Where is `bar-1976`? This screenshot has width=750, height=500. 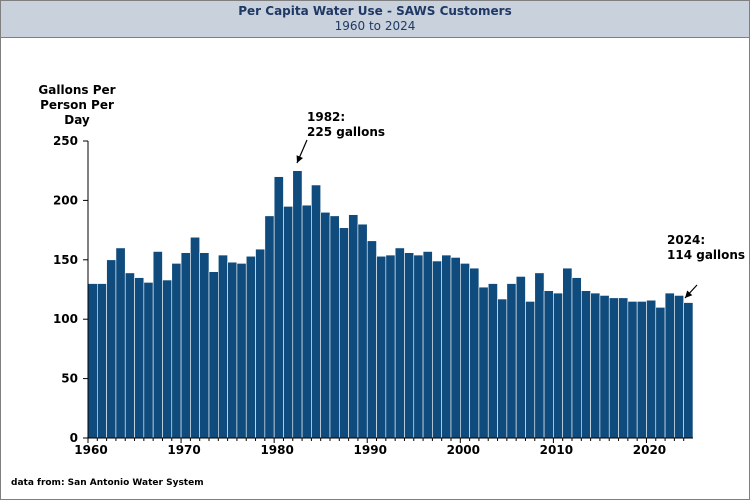
bar-1976 is located at coordinates (241, 351).